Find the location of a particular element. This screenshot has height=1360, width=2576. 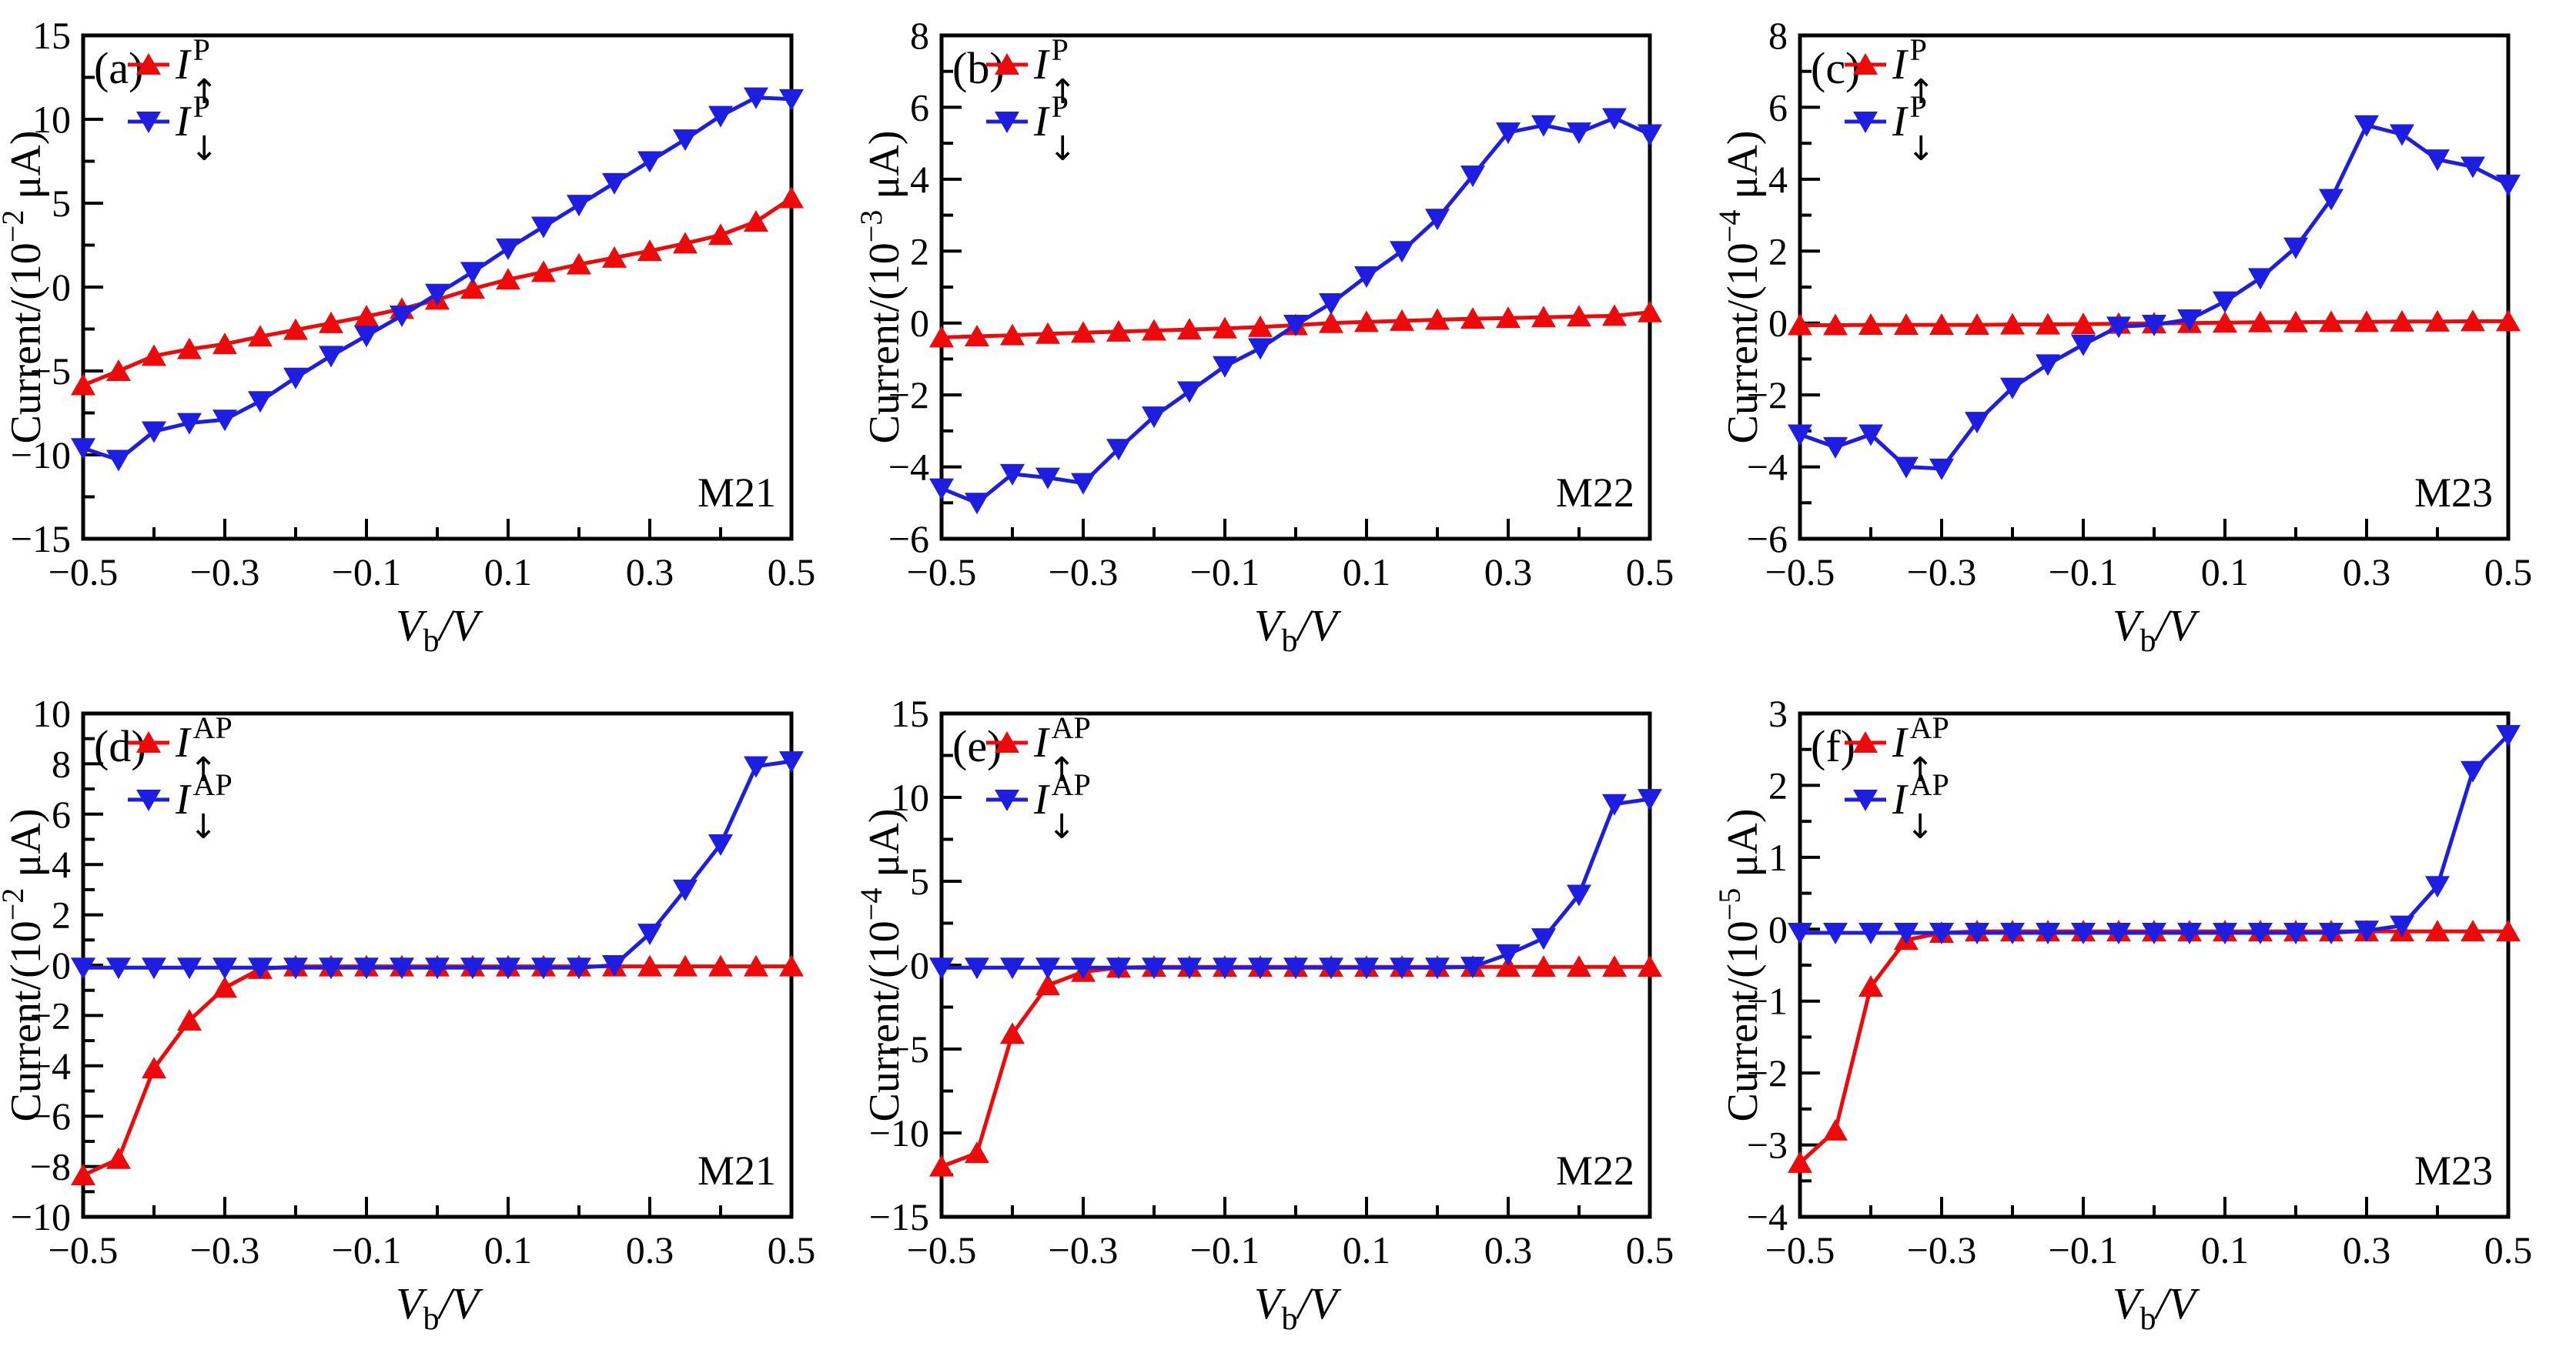

legend-label: I AP ↓ is located at coordinates (1920, 807).